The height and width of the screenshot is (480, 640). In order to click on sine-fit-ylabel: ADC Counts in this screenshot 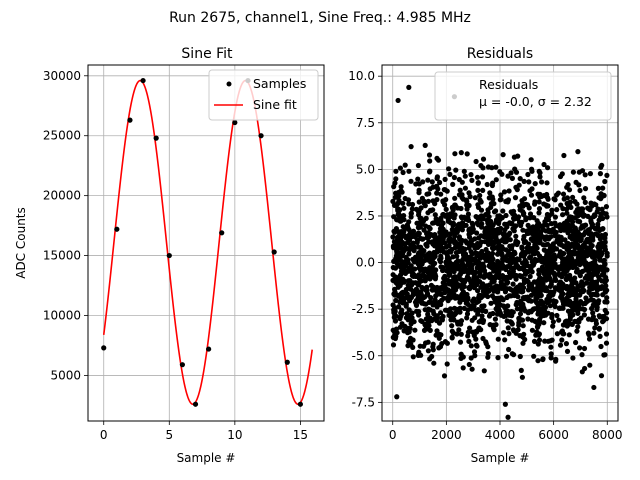, I will do `click(21, 243)`.